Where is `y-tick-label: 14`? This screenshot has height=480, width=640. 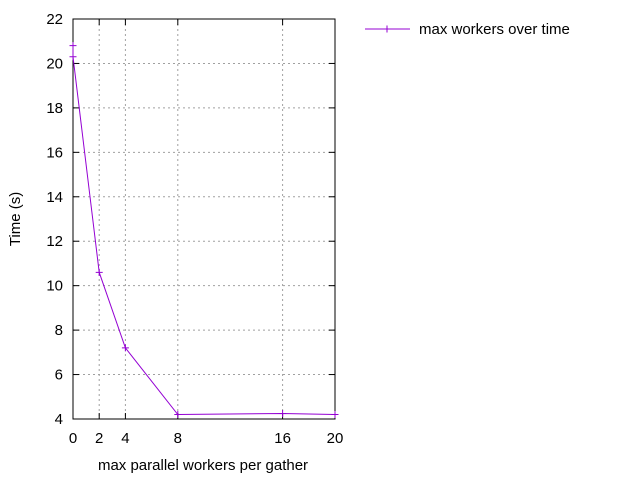
y-tick-label: 14 is located at coordinates (54, 197).